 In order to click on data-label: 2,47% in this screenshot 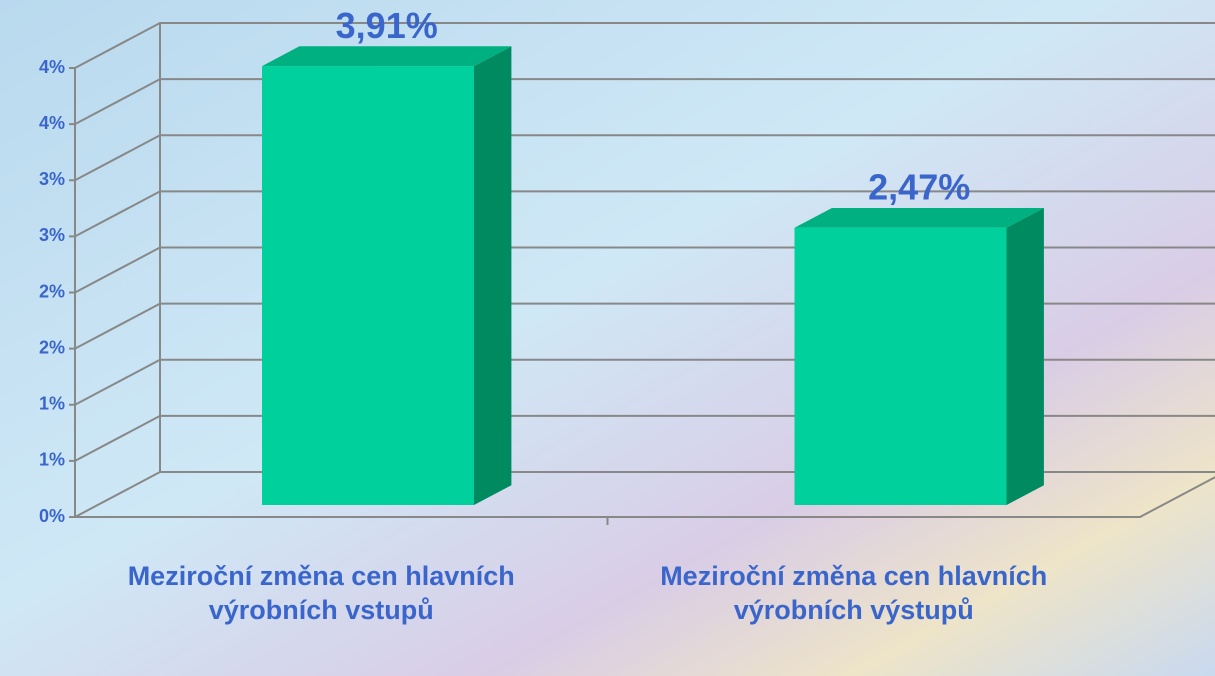, I will do `click(919, 186)`.